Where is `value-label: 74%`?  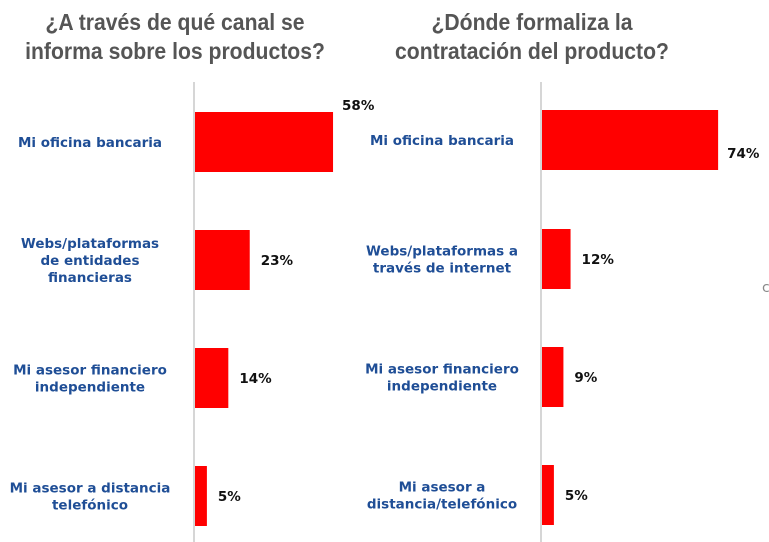 value-label: 74% is located at coordinates (743, 154).